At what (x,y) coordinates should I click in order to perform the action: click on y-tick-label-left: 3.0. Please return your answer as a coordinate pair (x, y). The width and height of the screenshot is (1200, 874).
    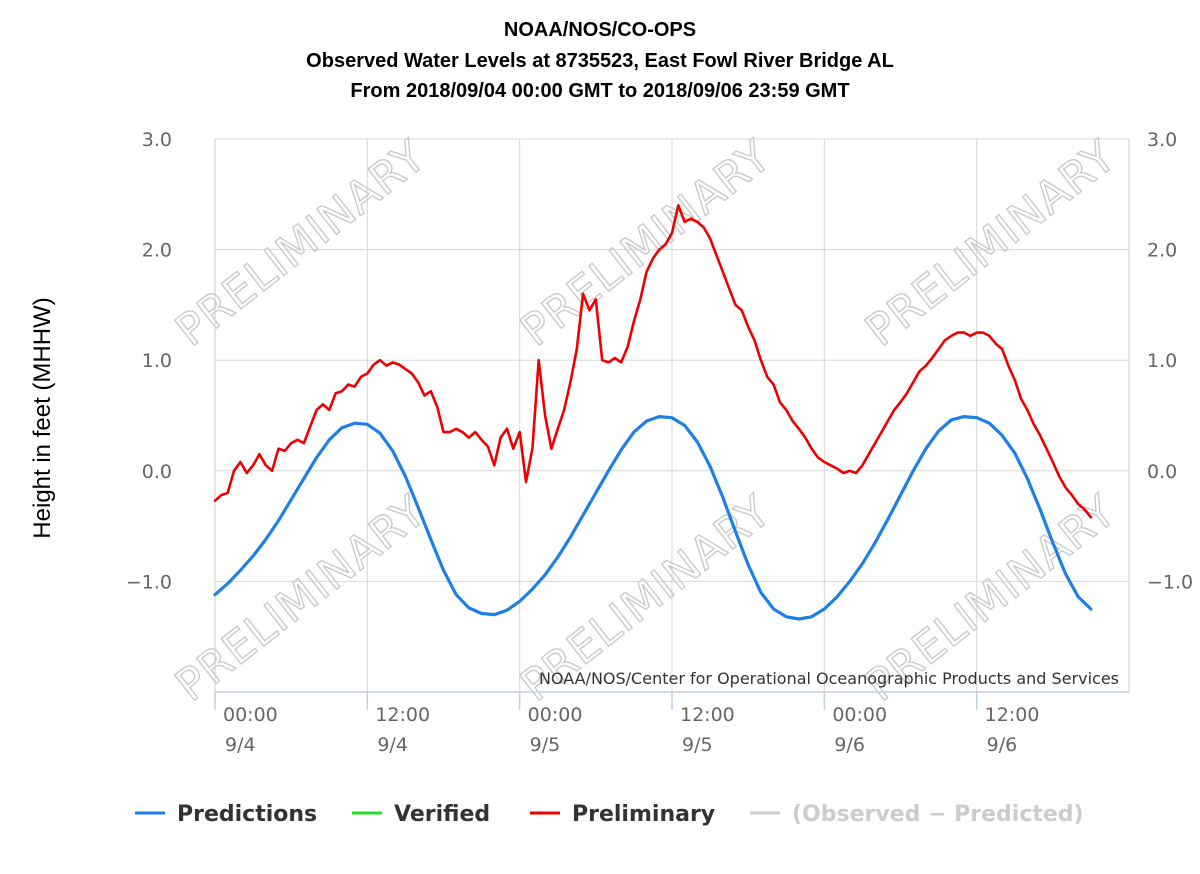
    Looking at the image, I should click on (157, 140).